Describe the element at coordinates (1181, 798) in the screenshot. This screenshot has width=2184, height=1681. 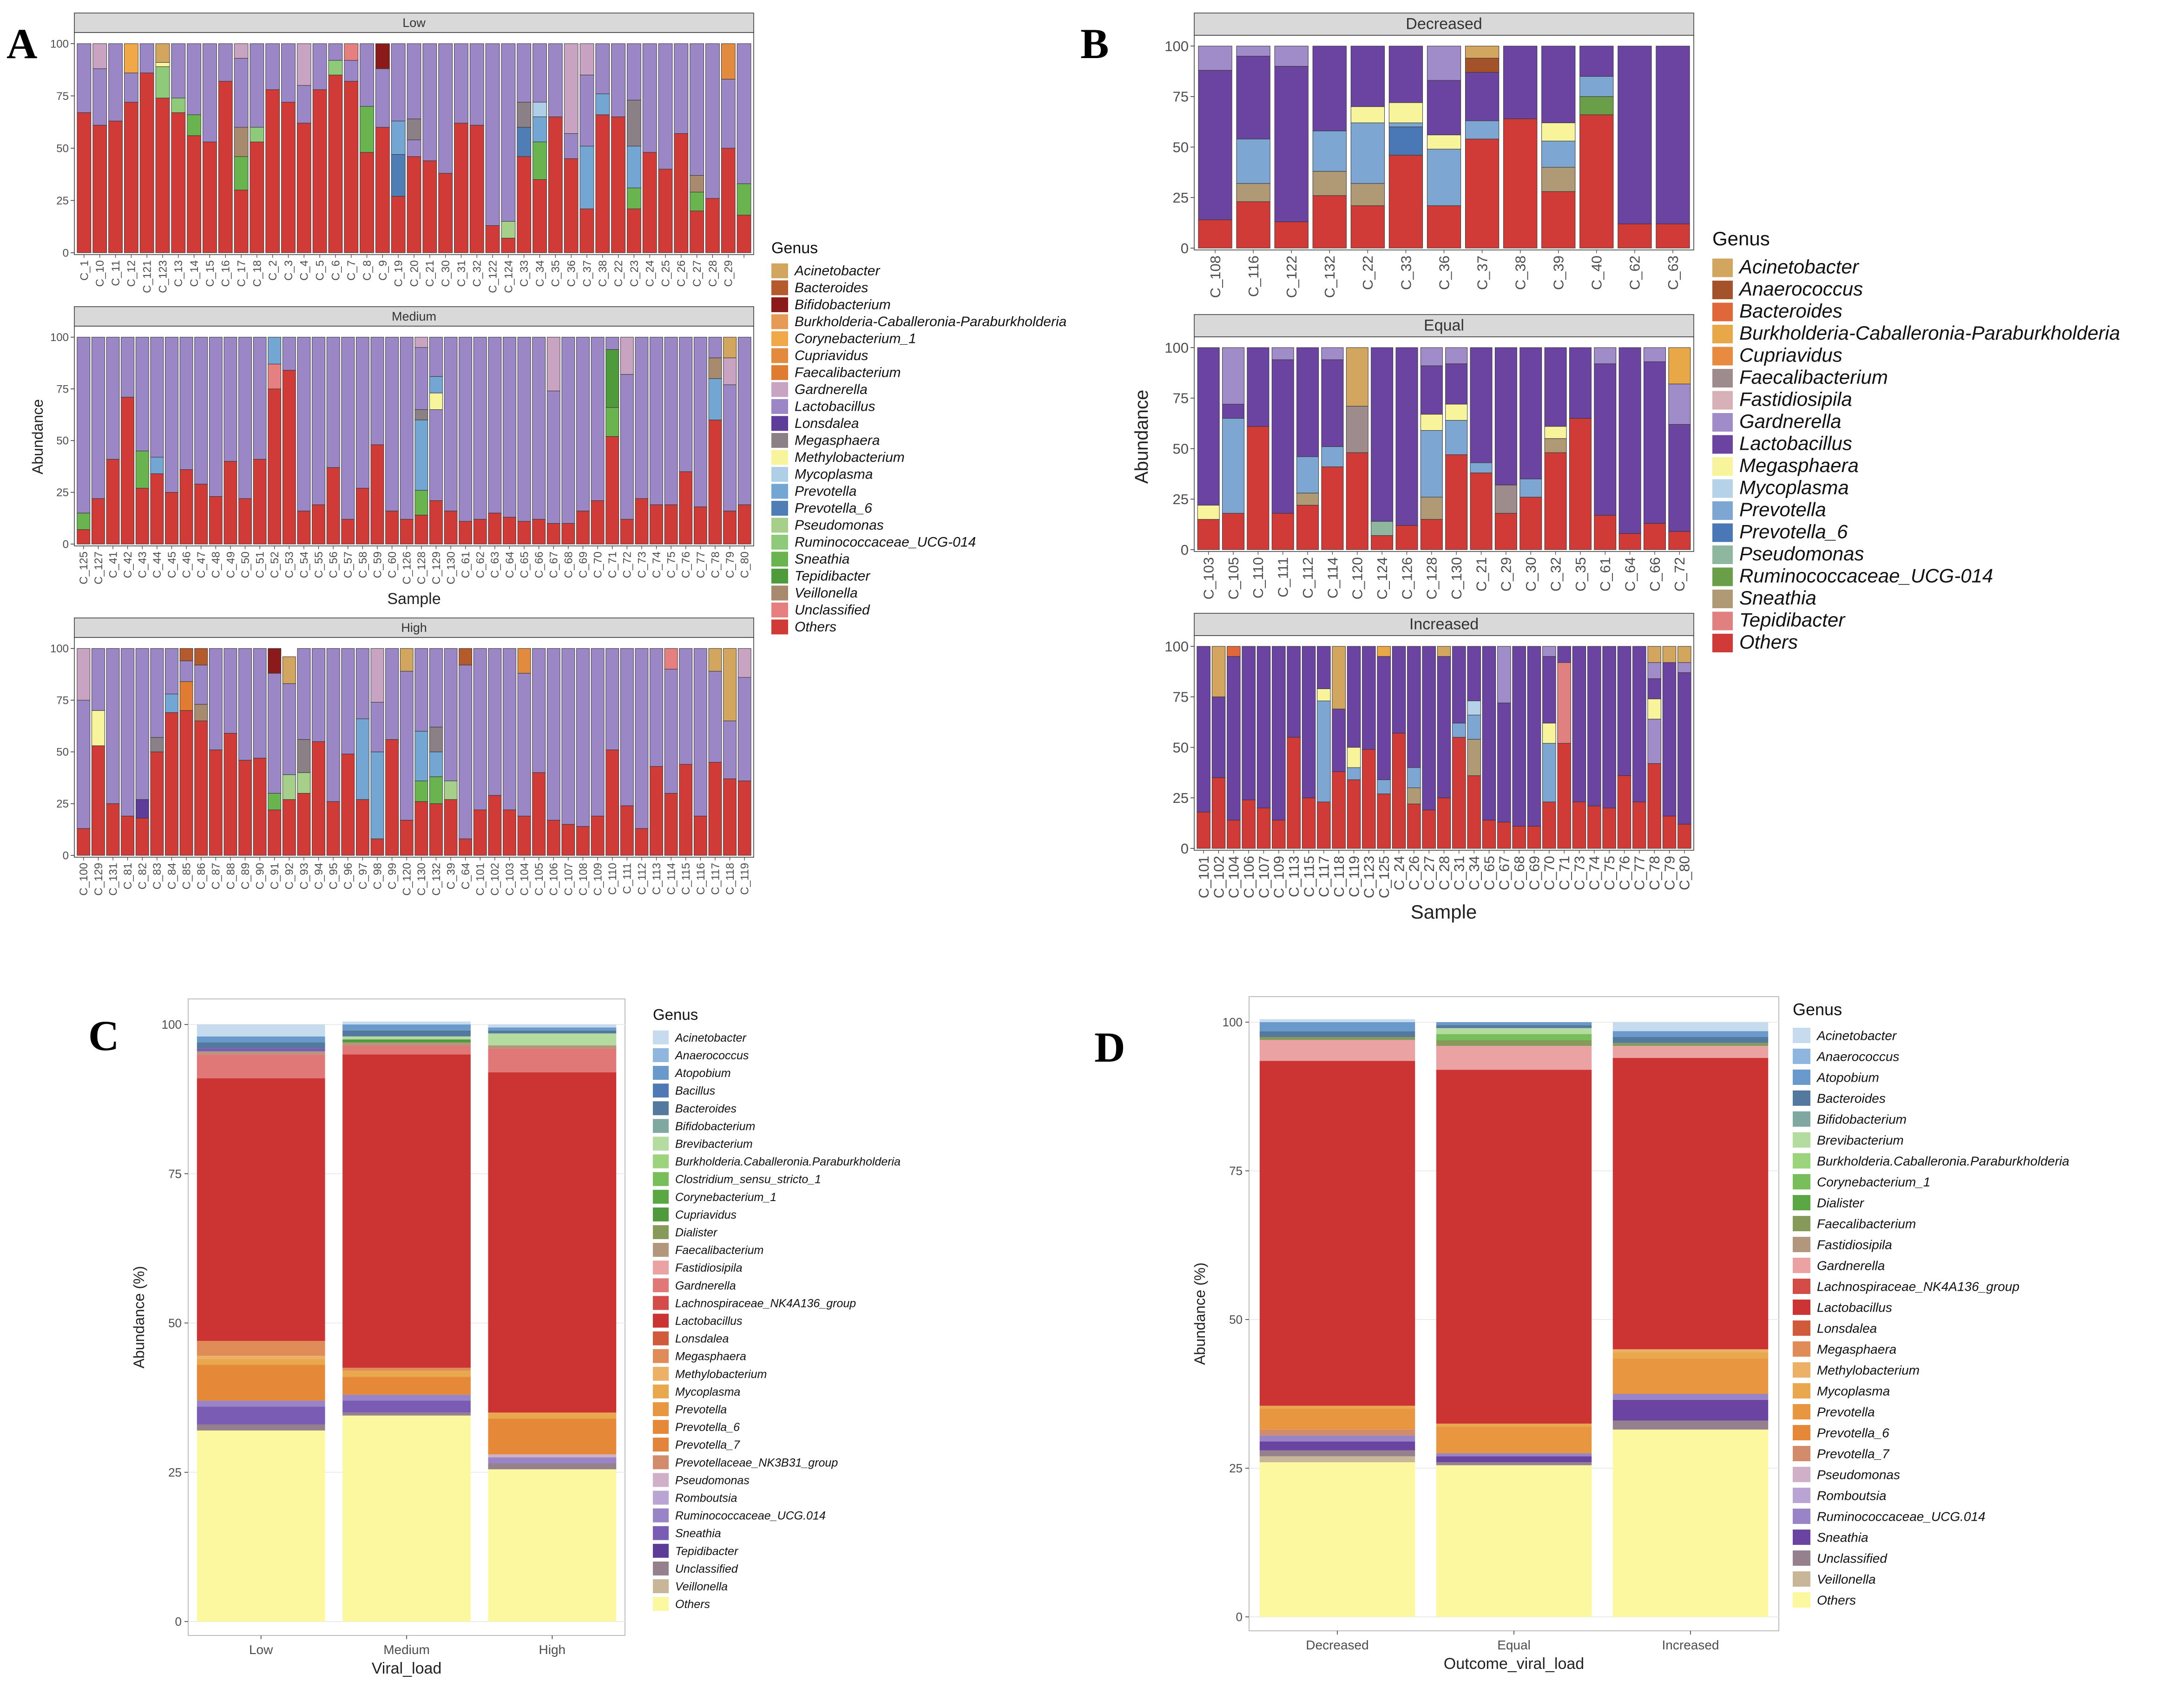
I see `y-tick-label: 25` at that location.